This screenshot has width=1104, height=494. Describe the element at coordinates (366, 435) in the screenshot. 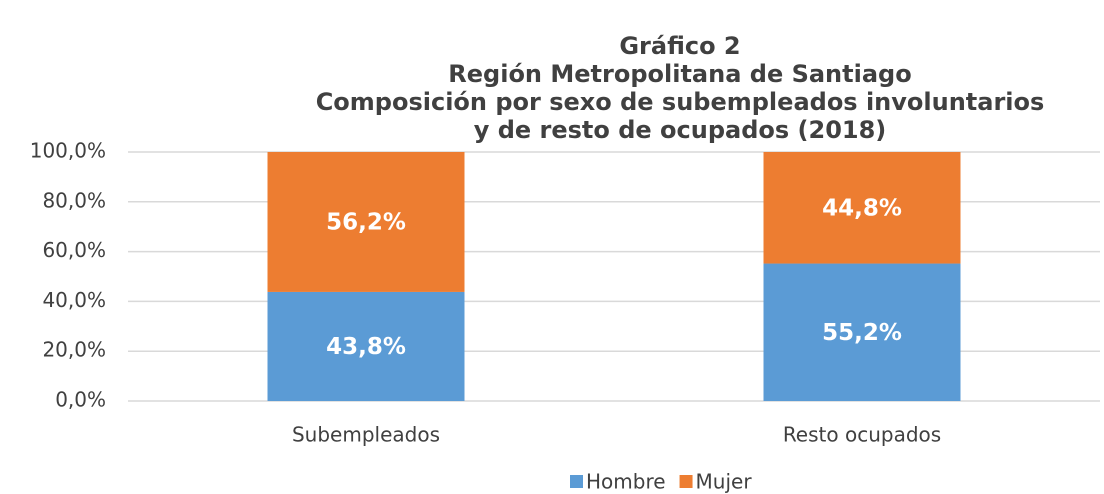

I see `x-tick-label: Subempleados` at that location.